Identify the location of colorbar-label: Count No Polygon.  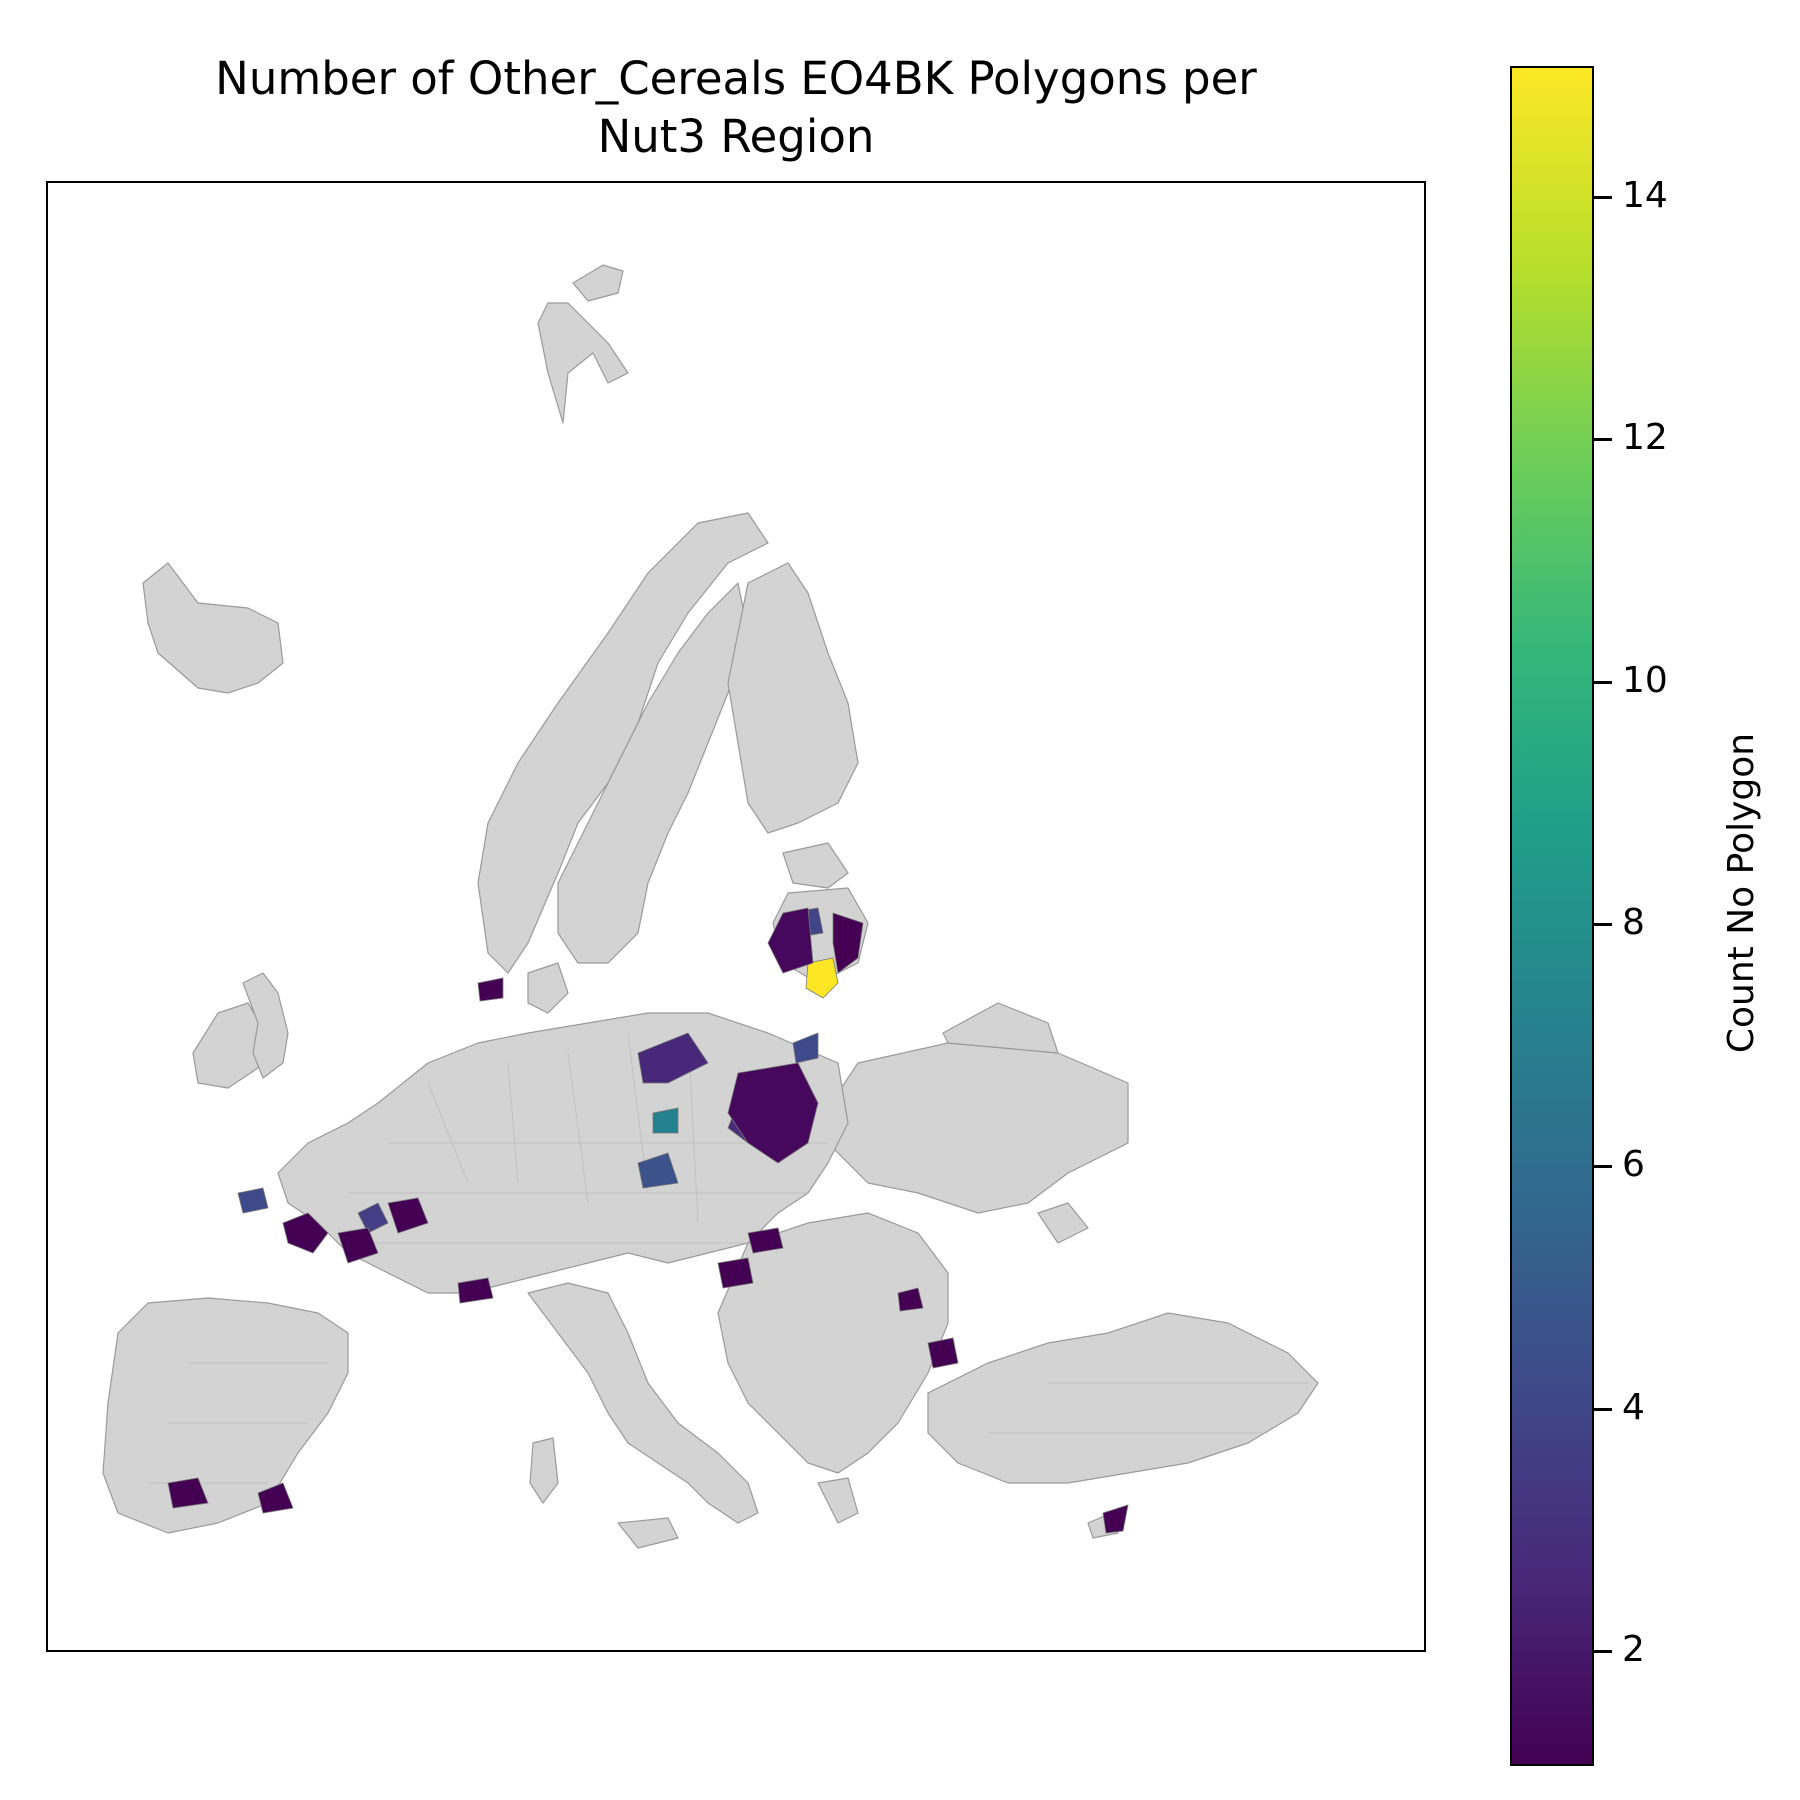
(1741, 893).